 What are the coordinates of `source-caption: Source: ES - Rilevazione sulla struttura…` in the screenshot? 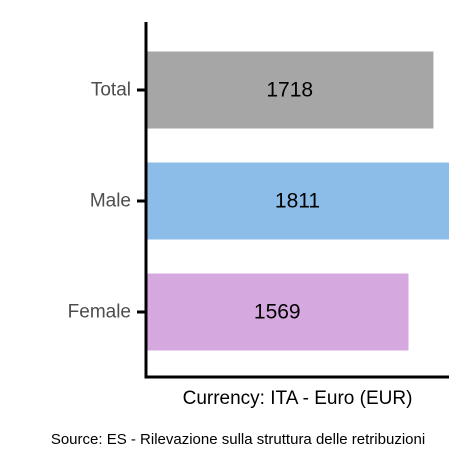 It's located at (238, 439).